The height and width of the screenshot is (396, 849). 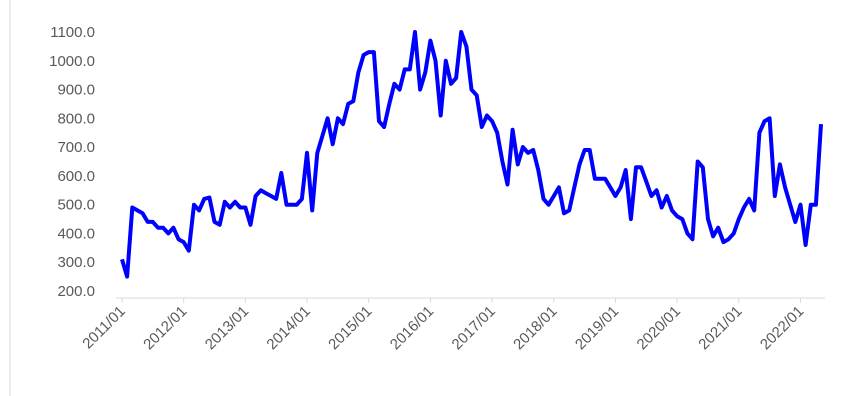 What do you see at coordinates (76, 147) in the screenshot?
I see `y-tick-label: 700.0` at bounding box center [76, 147].